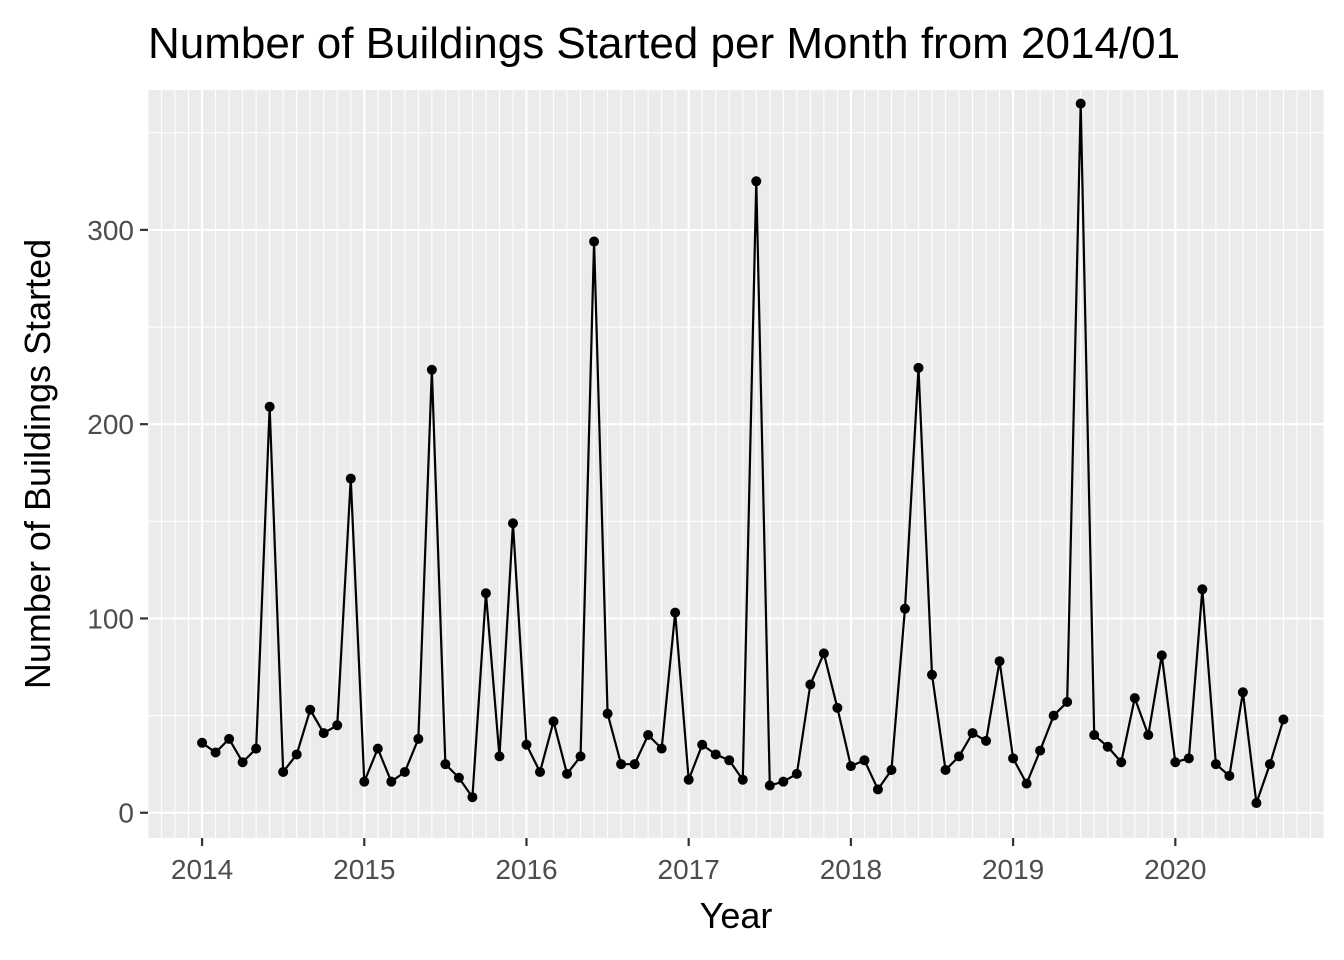  What do you see at coordinates (117, 522) in the screenshot?
I see `y-axis: 0 100 200 300` at bounding box center [117, 522].